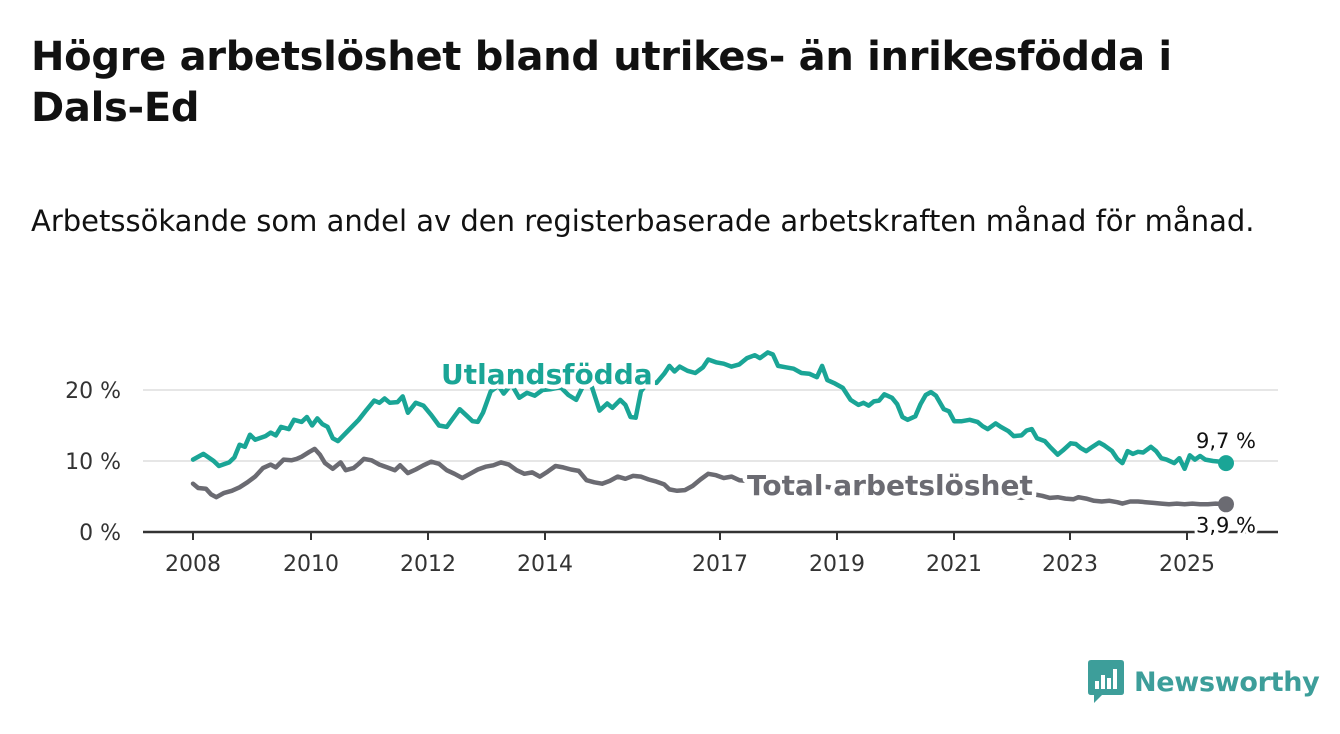 This screenshot has width=1340, height=734. What do you see at coordinates (1106, 681) in the screenshot?
I see `bar-chart-speech-bubble-icon` at bounding box center [1106, 681].